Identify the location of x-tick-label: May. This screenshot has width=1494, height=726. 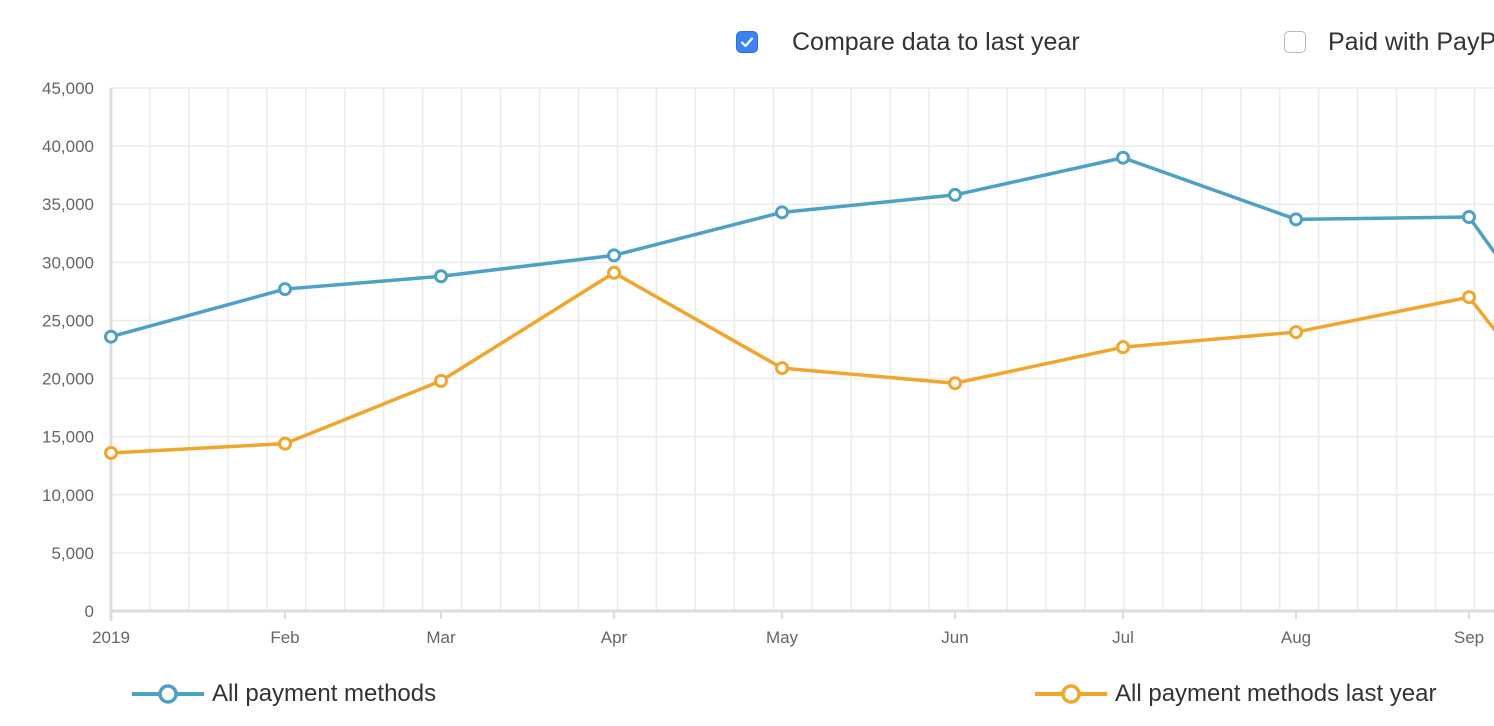
(782, 637).